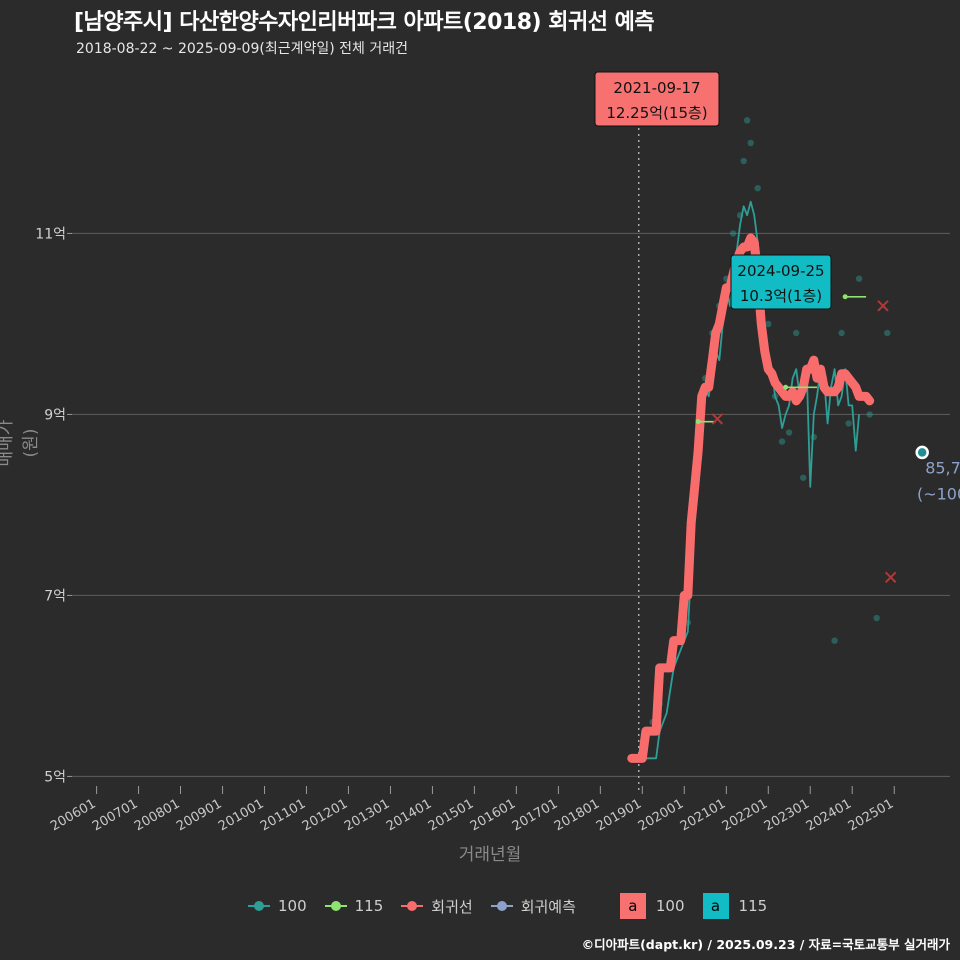 This screenshot has height=960, width=960. I want to click on legend-label-100: 100, so click(292, 906).